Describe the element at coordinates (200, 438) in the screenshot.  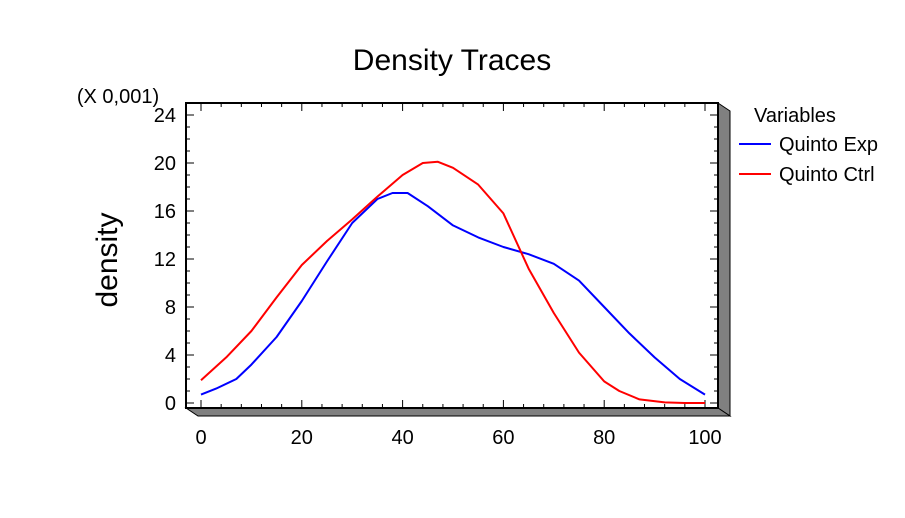
I see `x-tick-label: 0` at that location.